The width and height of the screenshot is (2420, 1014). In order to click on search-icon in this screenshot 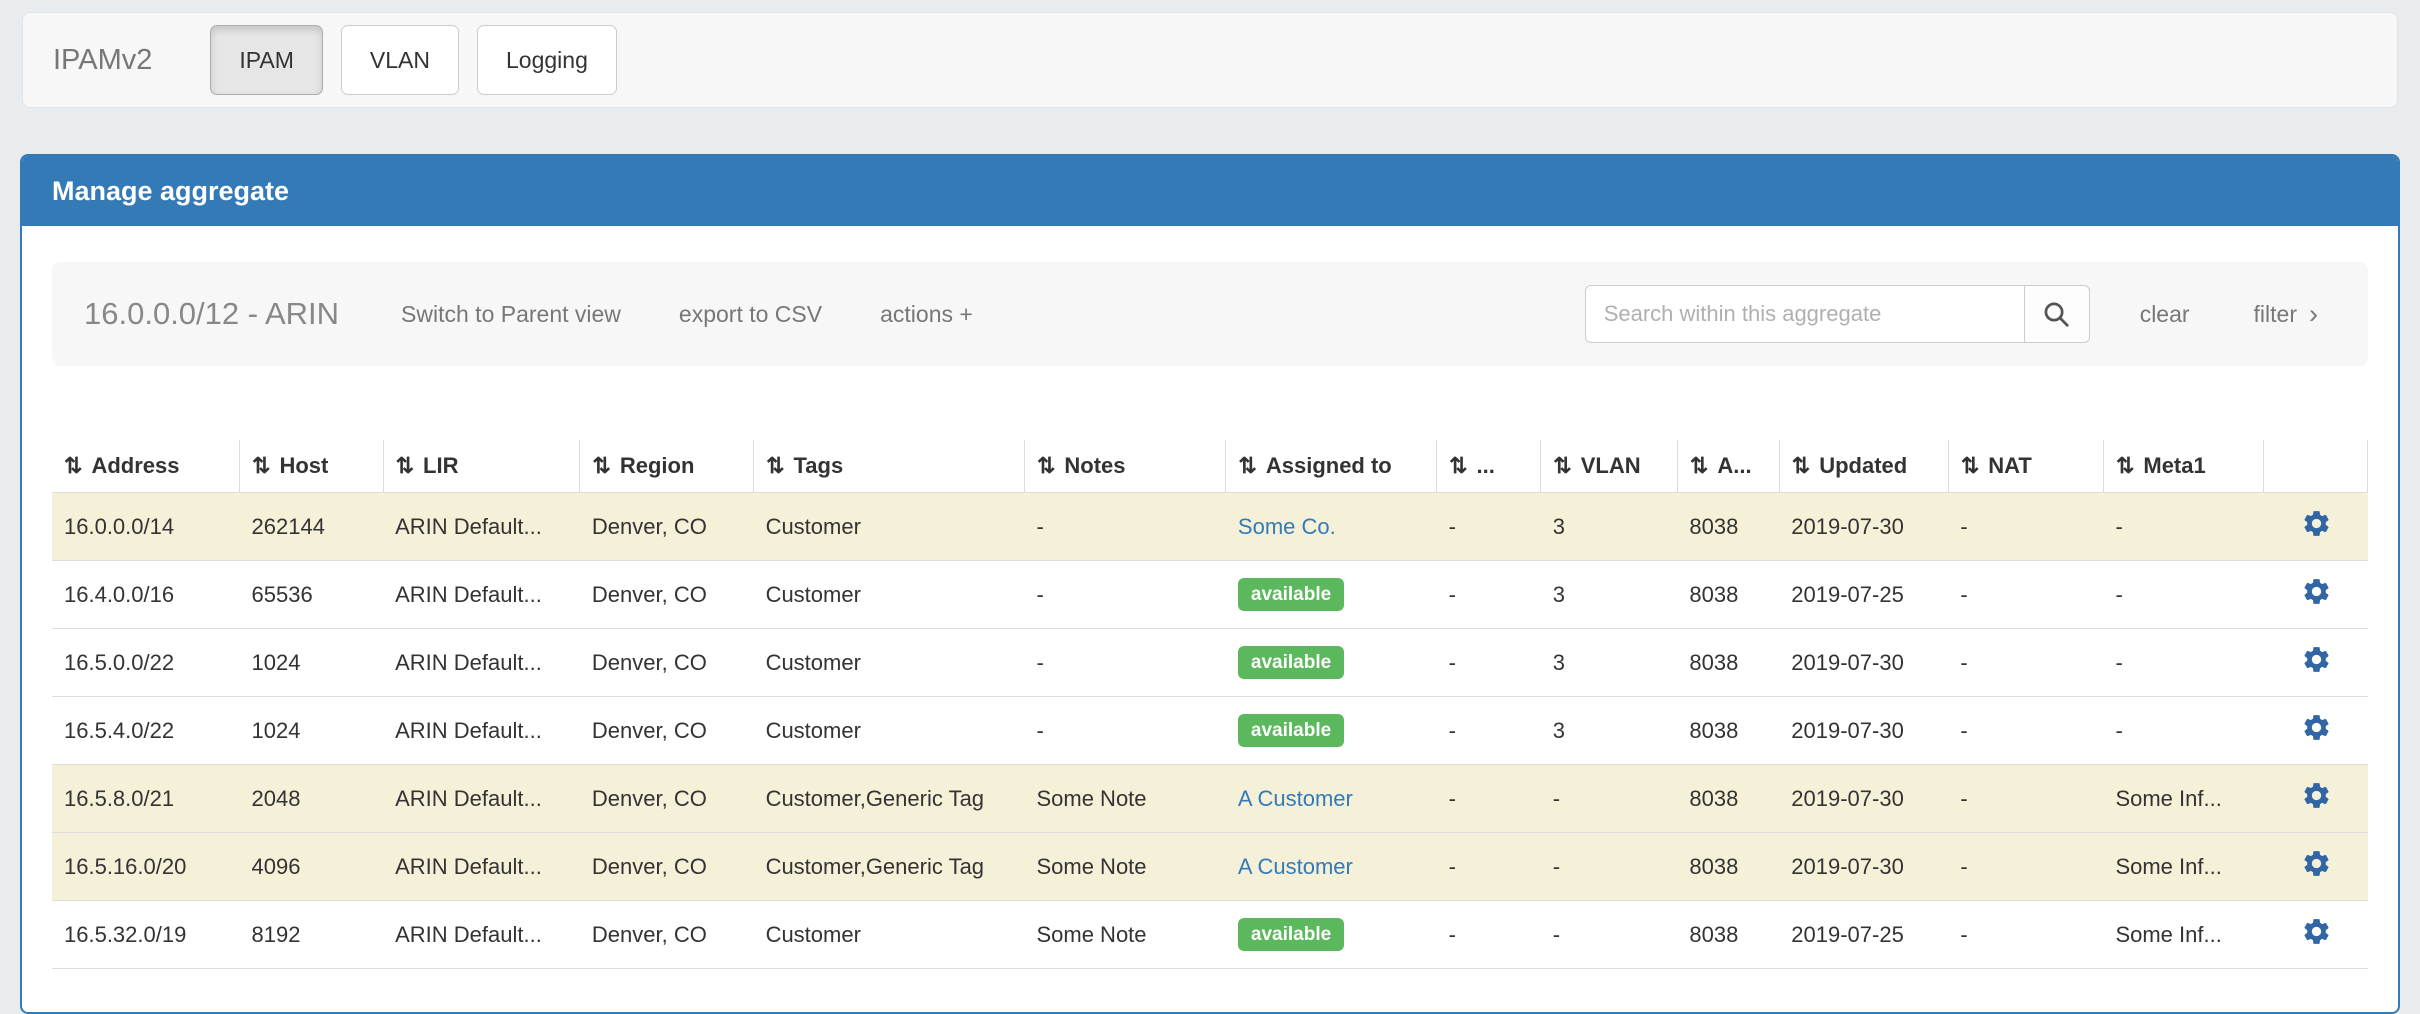, I will do `click(2056, 314)`.